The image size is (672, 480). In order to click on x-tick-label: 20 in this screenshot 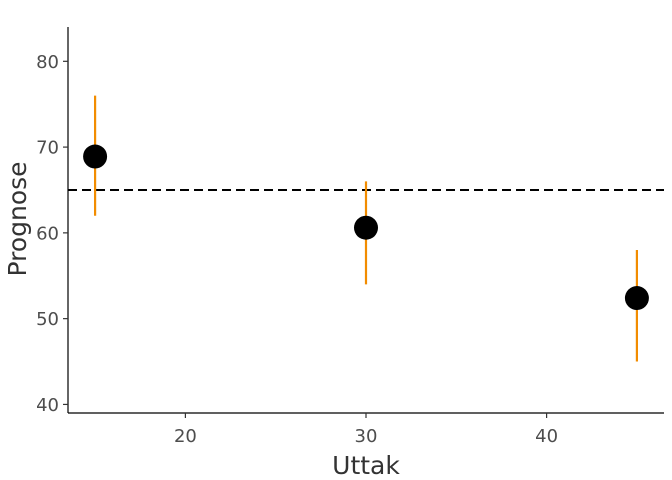, I will do `click(185, 436)`.